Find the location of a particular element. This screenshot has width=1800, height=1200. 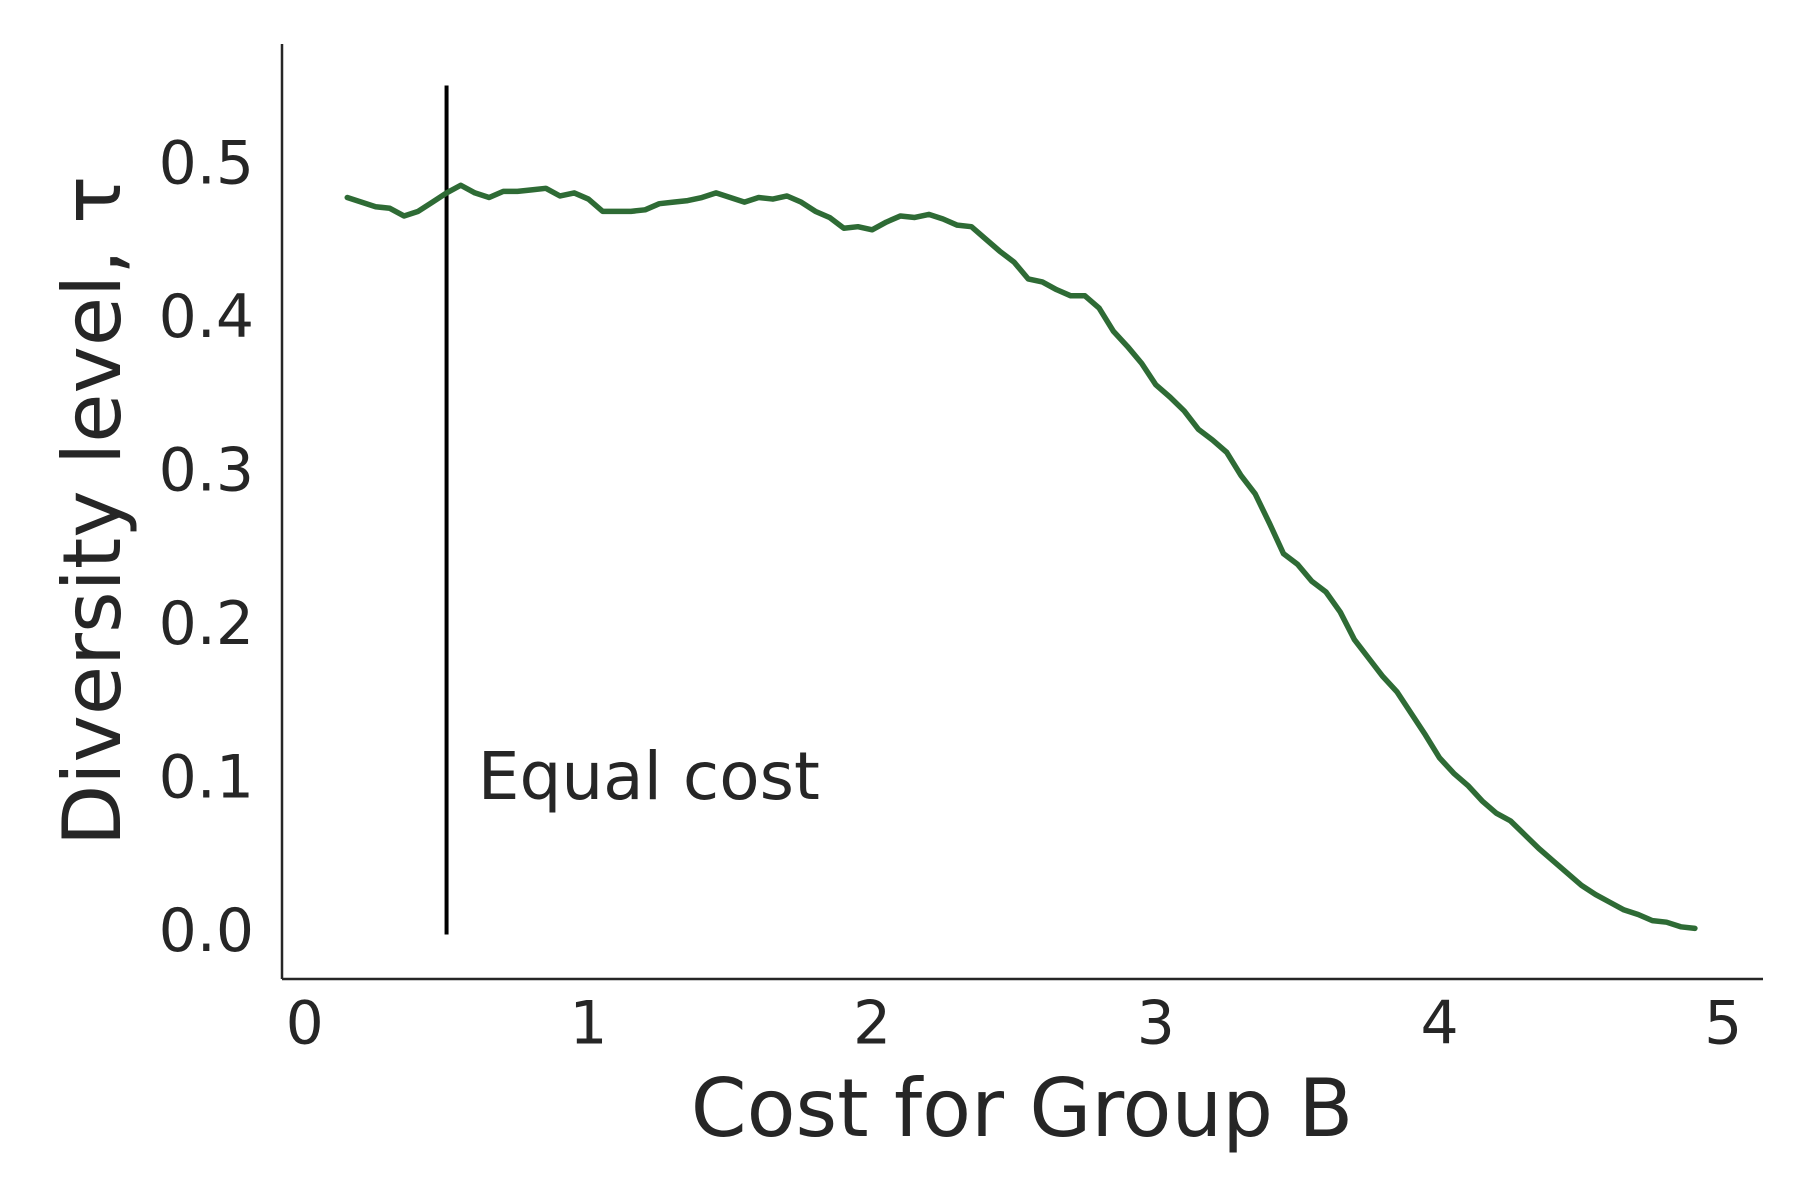

x-tick-label: 5 is located at coordinates (1723, 1024).